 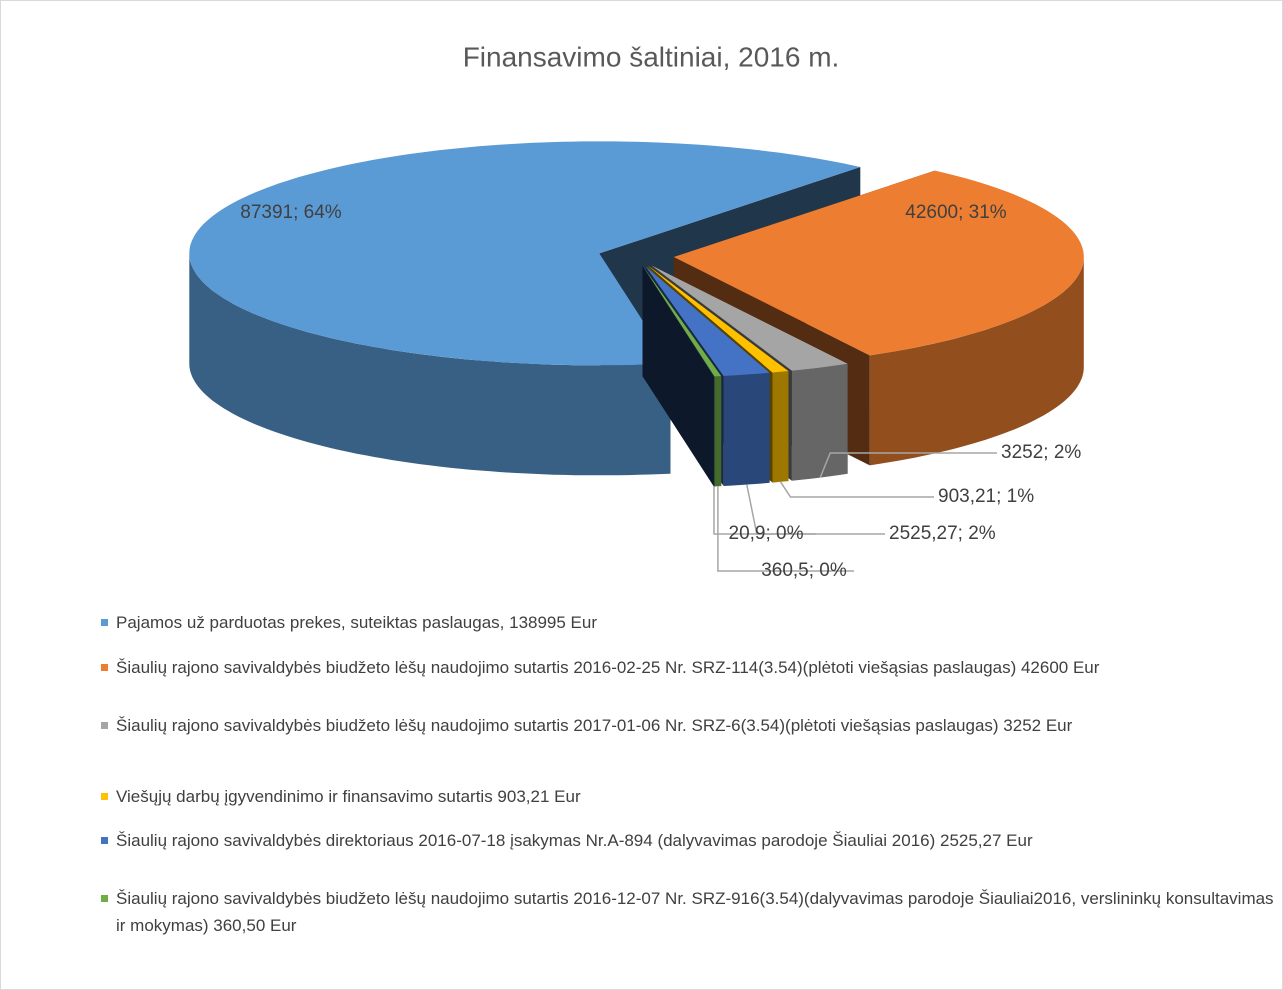 What do you see at coordinates (1041, 452) in the screenshot?
I see `data-label: 3252; 2%` at bounding box center [1041, 452].